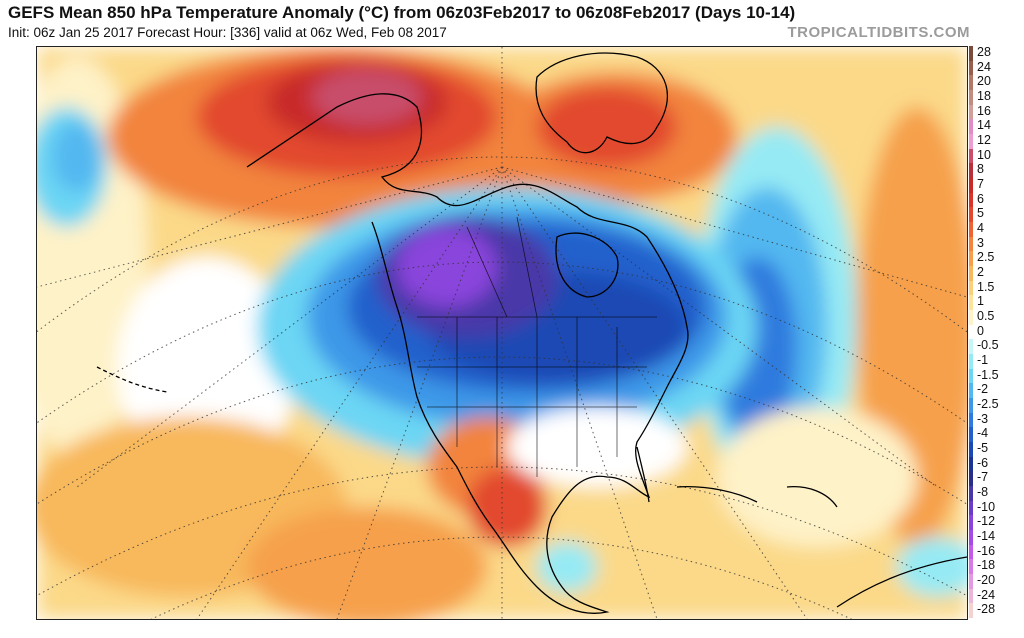 The width and height of the screenshot is (1024, 638). What do you see at coordinates (988, 374) in the screenshot?
I see `colorbar-label: -1.5` at bounding box center [988, 374].